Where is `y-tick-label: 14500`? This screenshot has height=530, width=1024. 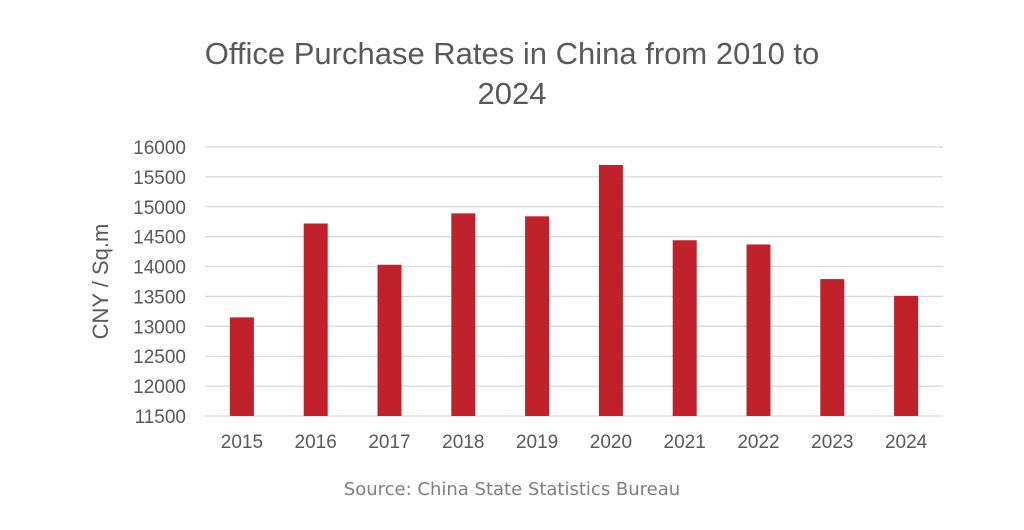
y-tick-label: 14500 is located at coordinates (159, 238).